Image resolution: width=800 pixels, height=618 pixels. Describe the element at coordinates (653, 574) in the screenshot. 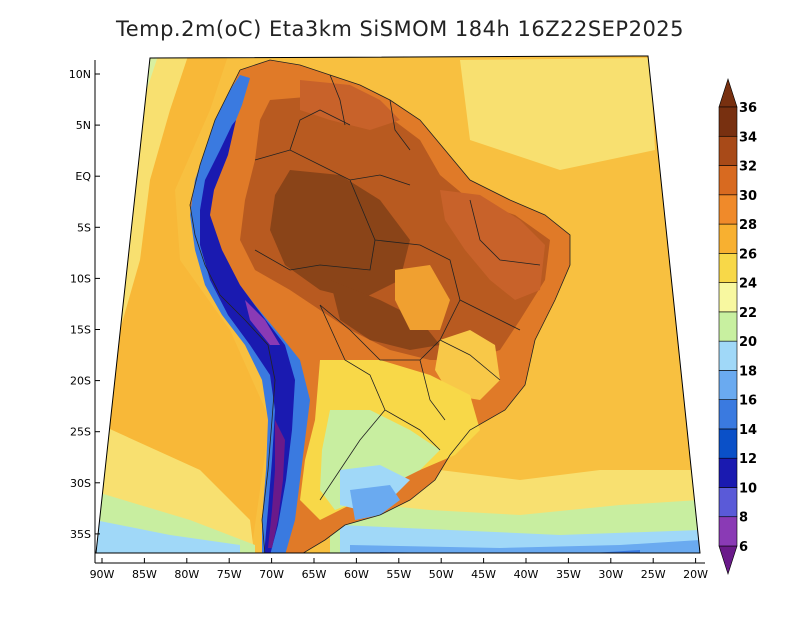

I see `longitude-label: 25W` at that location.